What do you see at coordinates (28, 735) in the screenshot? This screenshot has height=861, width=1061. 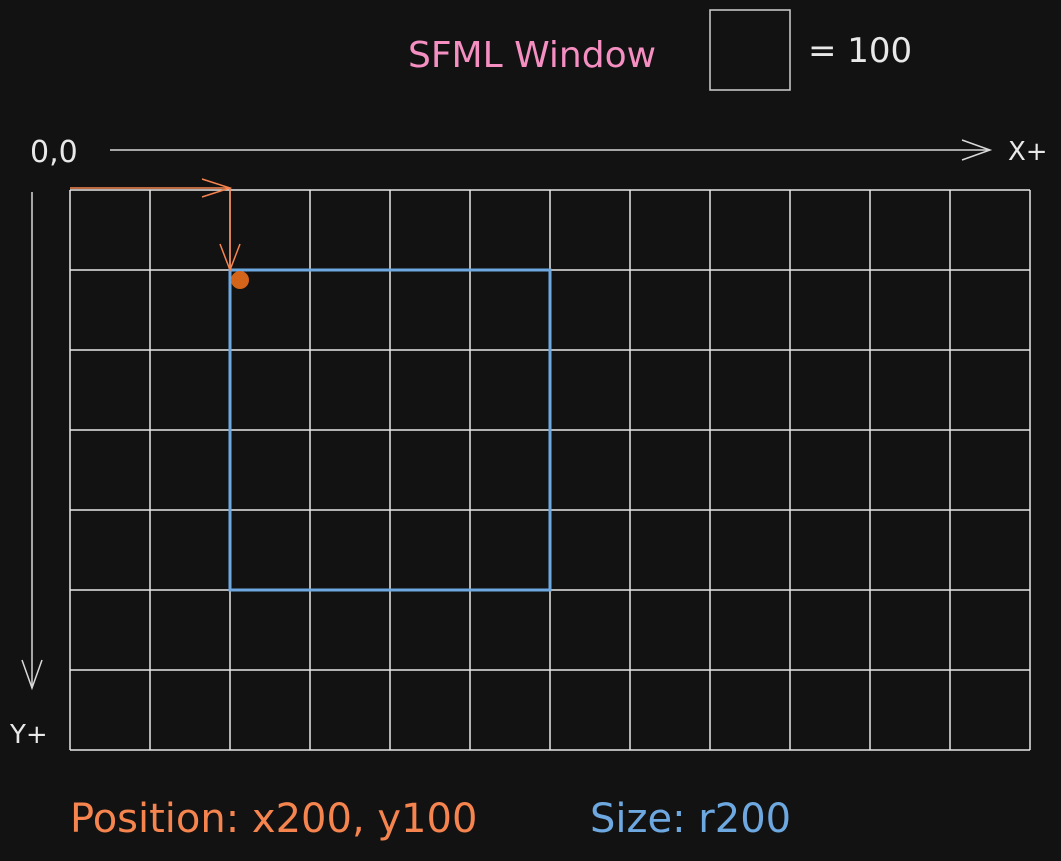 I see `y-axis-label: Y+` at bounding box center [28, 735].